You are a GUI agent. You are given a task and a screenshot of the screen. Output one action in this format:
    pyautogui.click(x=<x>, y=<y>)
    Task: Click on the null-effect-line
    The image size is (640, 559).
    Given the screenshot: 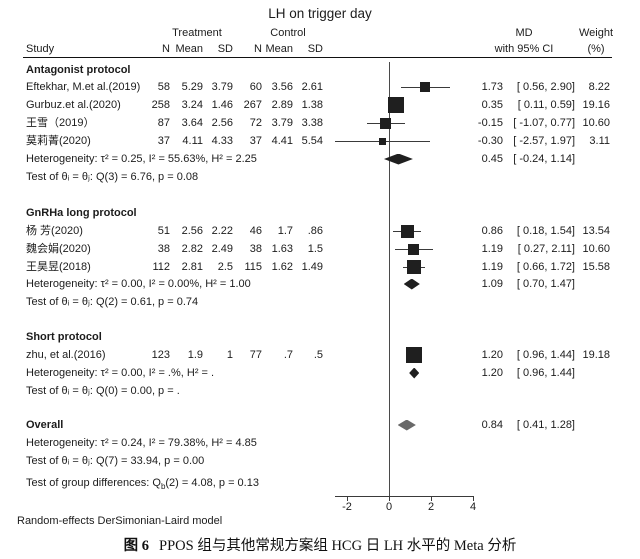 What is the action you would take?
    pyautogui.click(x=389, y=279)
    